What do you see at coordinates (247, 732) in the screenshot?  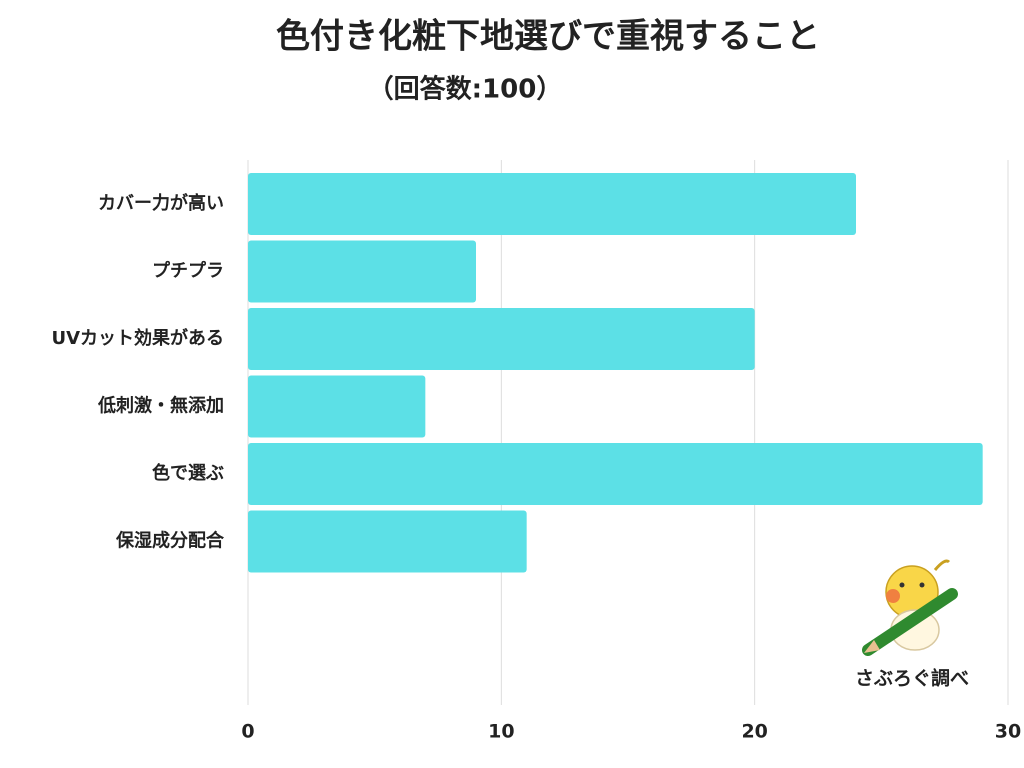 I see `x-tick-label: 0` at bounding box center [247, 732].